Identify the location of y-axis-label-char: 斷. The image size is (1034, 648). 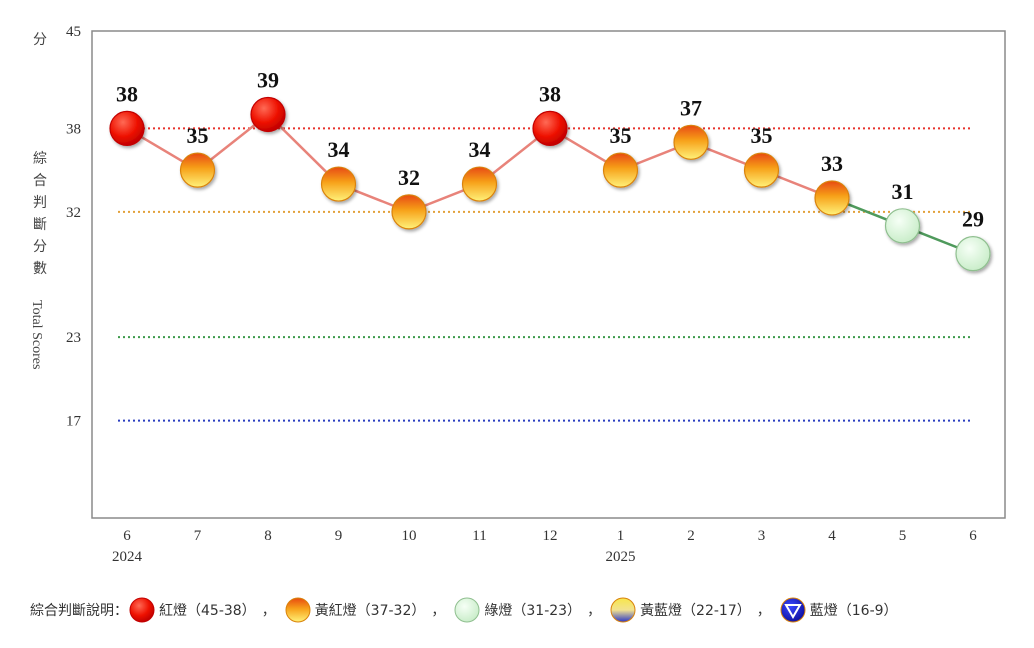
(40, 225).